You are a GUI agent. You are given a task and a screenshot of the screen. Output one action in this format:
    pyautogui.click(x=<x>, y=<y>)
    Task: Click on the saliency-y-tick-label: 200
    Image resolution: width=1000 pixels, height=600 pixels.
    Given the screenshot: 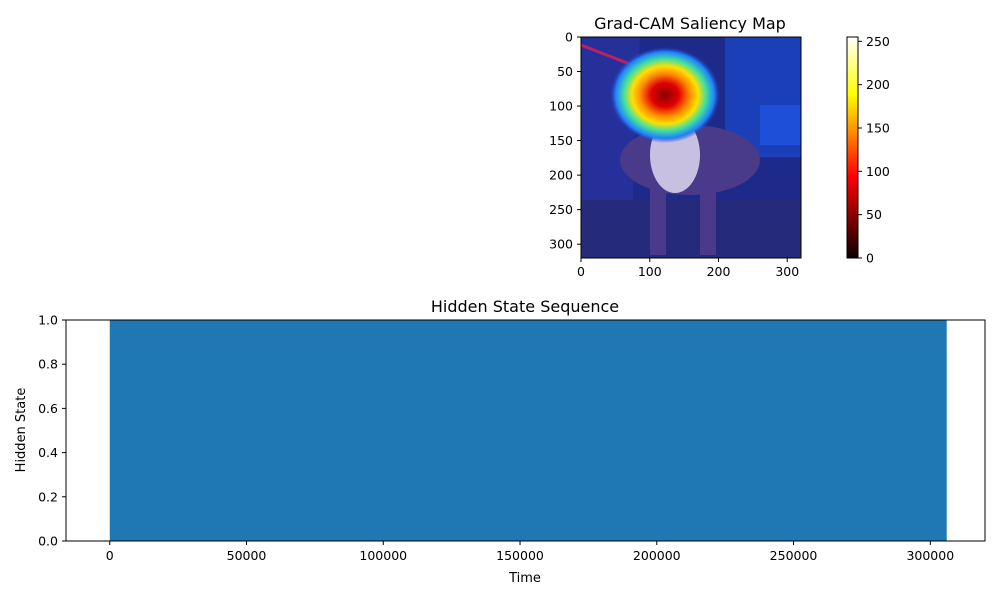 What is the action you would take?
    pyautogui.click(x=561, y=175)
    